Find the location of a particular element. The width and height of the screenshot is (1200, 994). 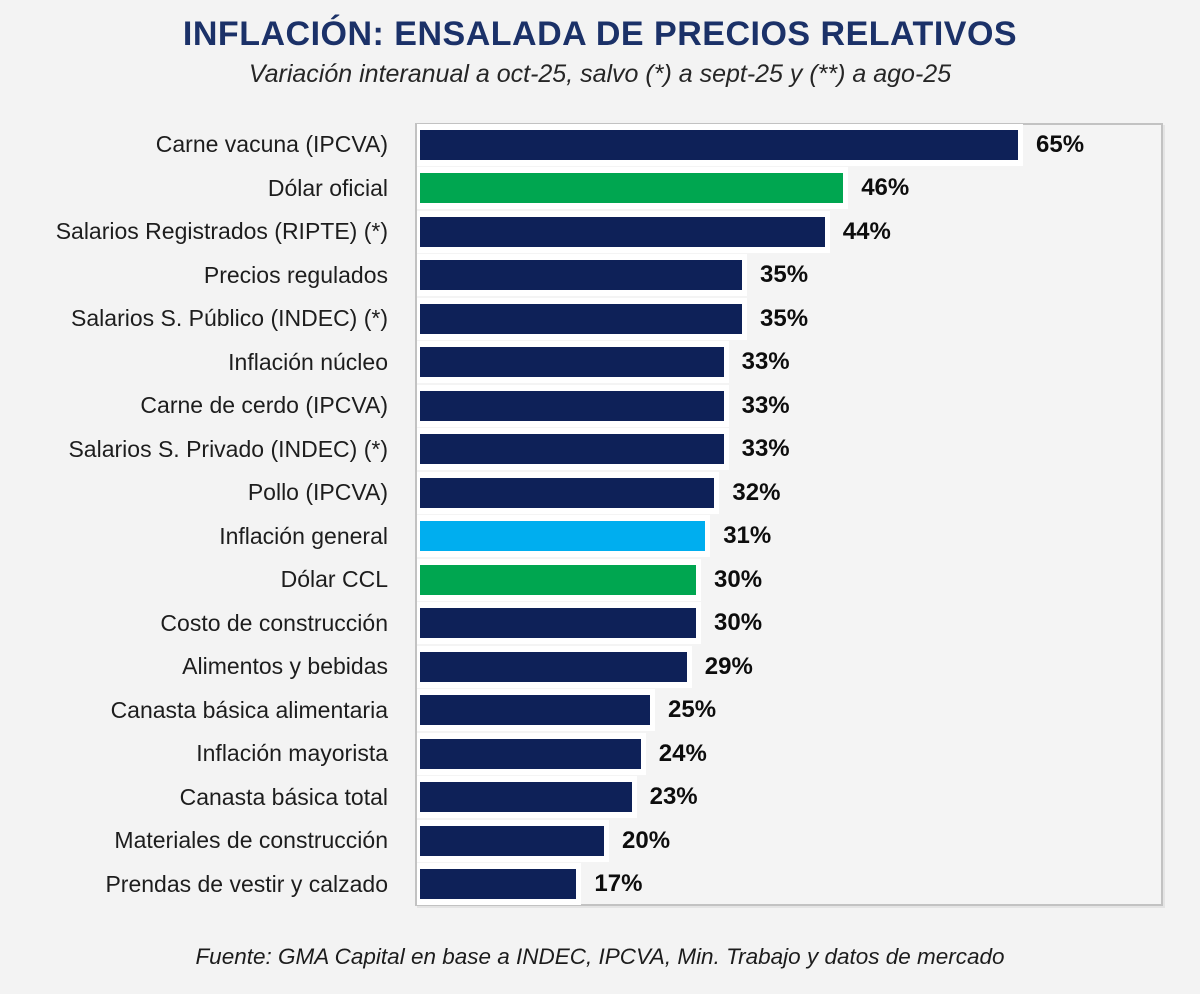

bar-area: 29% is located at coordinates (808, 666).